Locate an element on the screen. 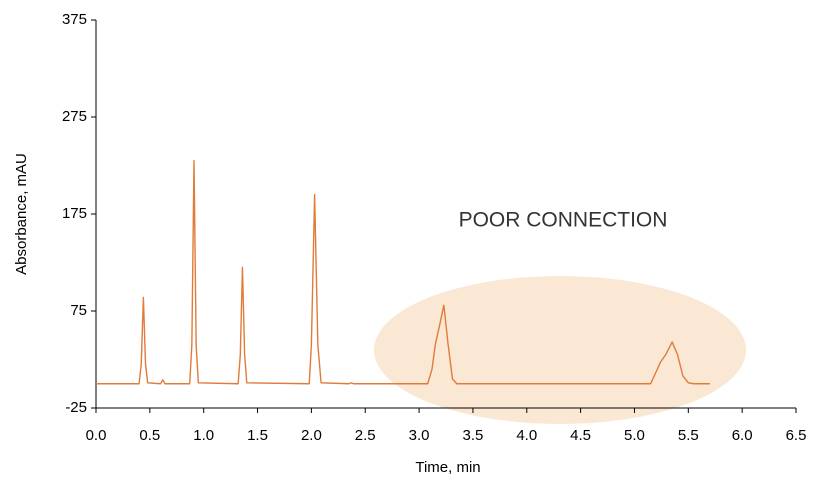 The height and width of the screenshot is (481, 816). x-tick-label: 1.0 is located at coordinates (203, 435).